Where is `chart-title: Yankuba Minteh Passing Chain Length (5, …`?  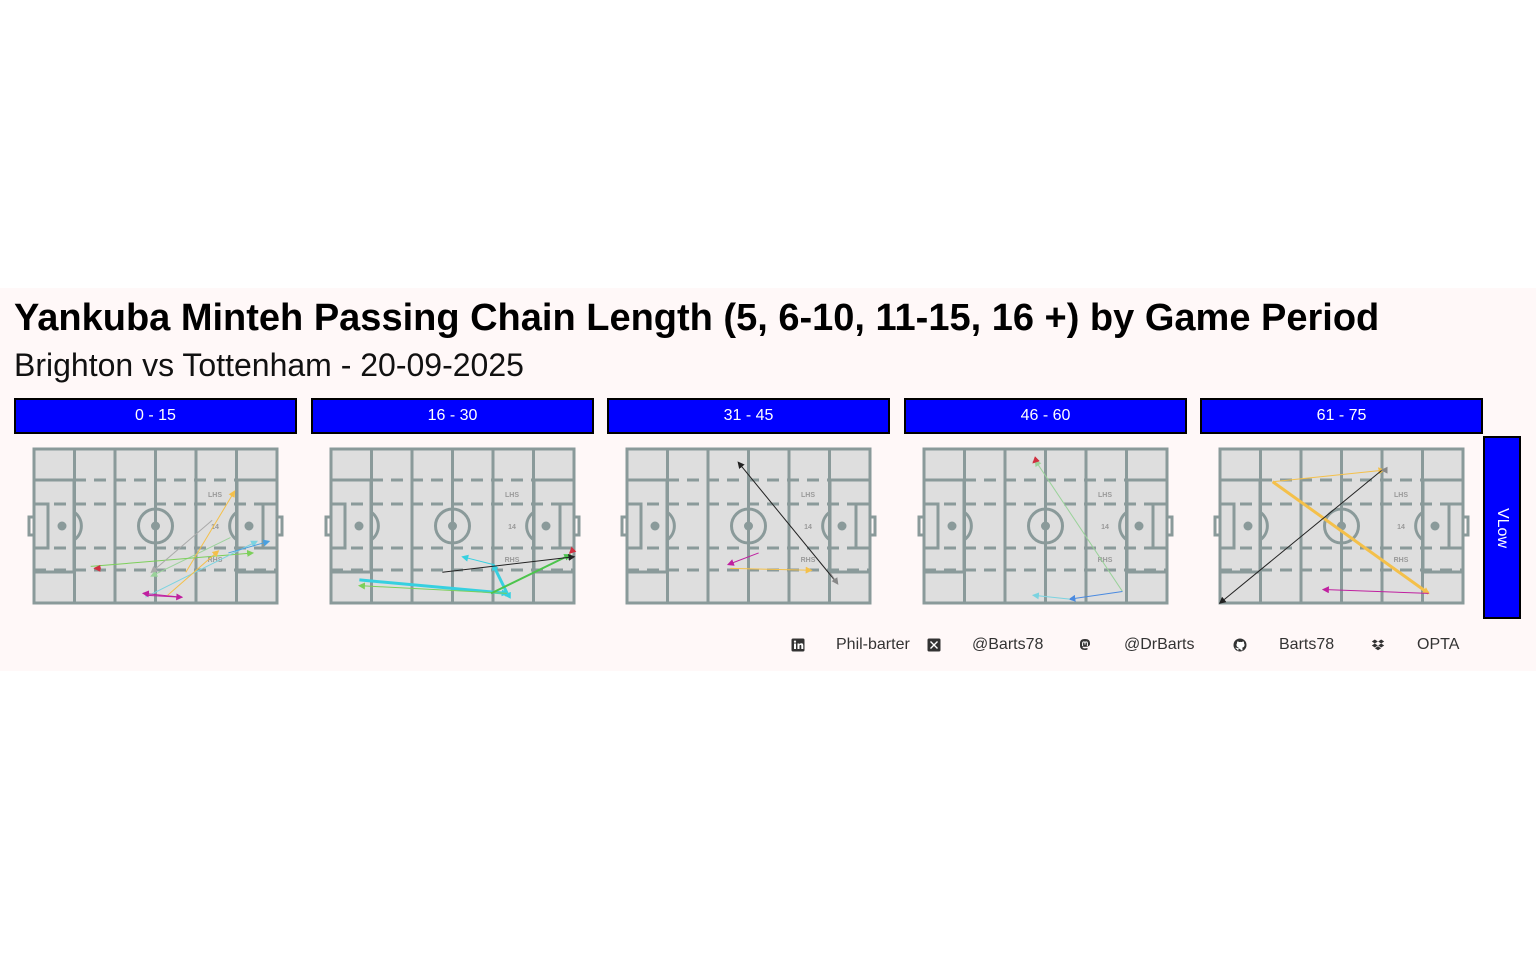 chart-title: Yankuba Minteh Passing Chain Length (5, … is located at coordinates (697, 318).